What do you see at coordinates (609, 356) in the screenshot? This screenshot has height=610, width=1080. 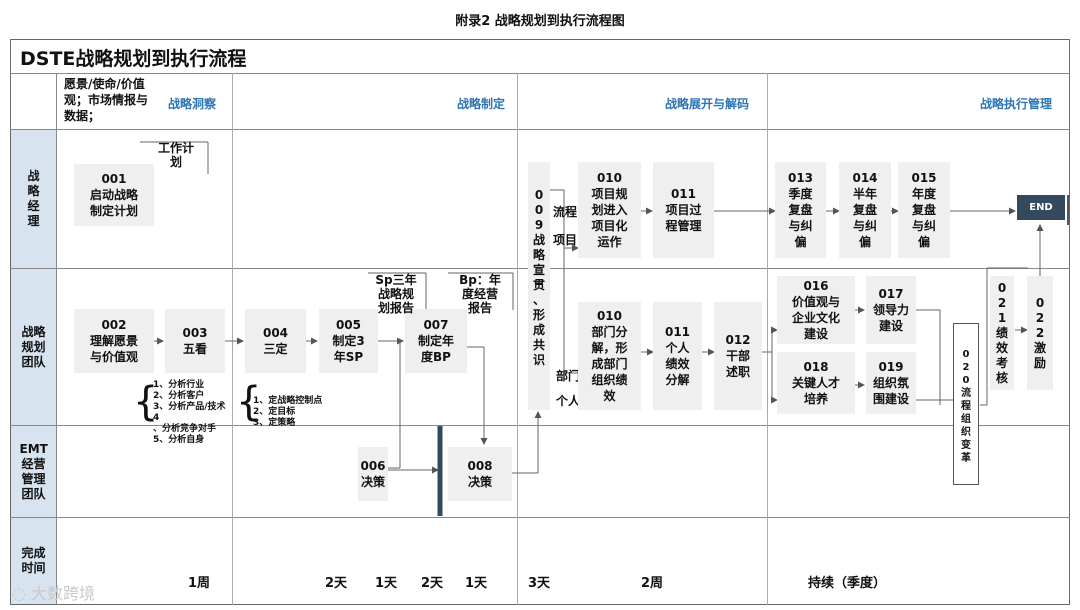 I see `step-010-dept-perf: 010 部门分 解，形 成部门 组织绩 效` at bounding box center [609, 356].